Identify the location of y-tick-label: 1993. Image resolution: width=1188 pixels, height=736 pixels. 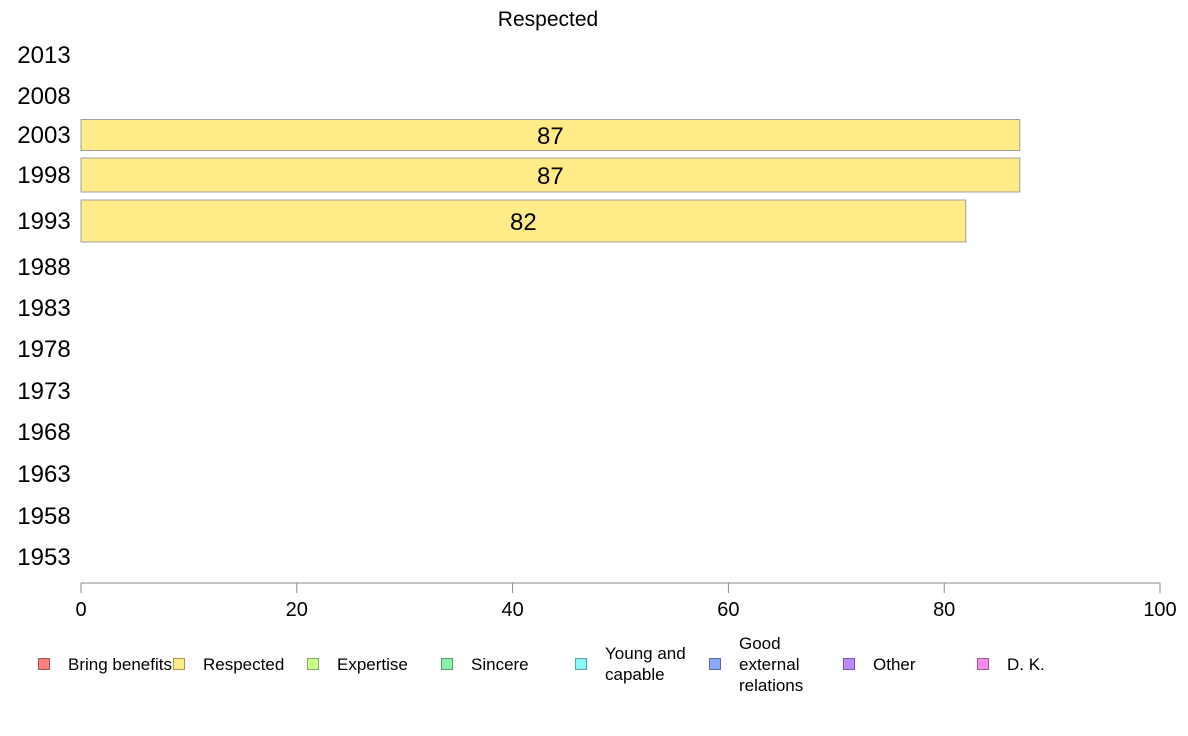
(43, 221).